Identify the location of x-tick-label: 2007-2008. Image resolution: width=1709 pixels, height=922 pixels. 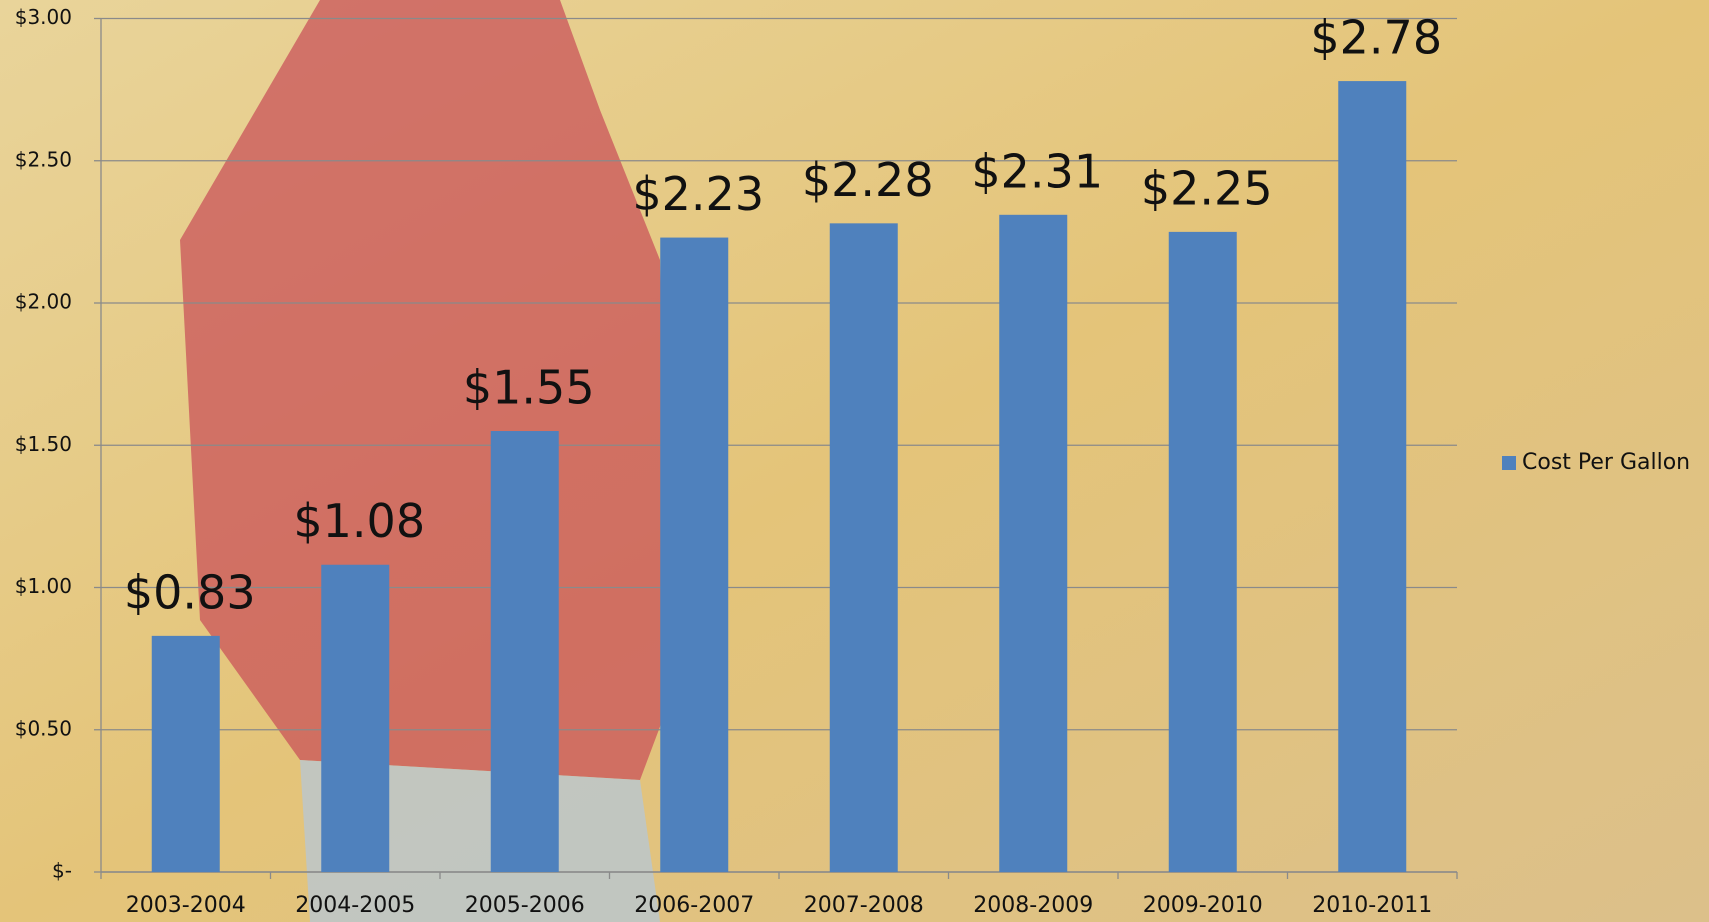
(864, 905).